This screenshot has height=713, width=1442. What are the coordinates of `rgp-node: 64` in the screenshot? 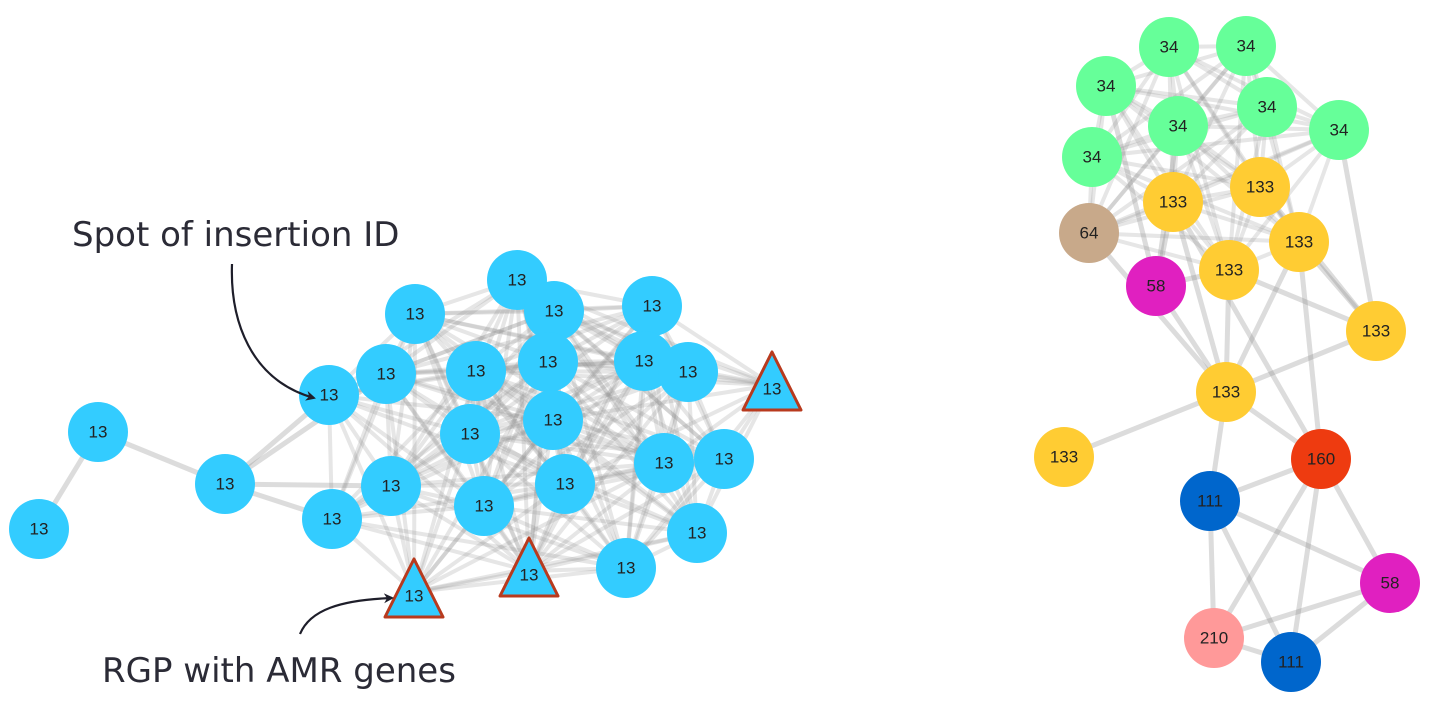 It's located at (1089, 233).